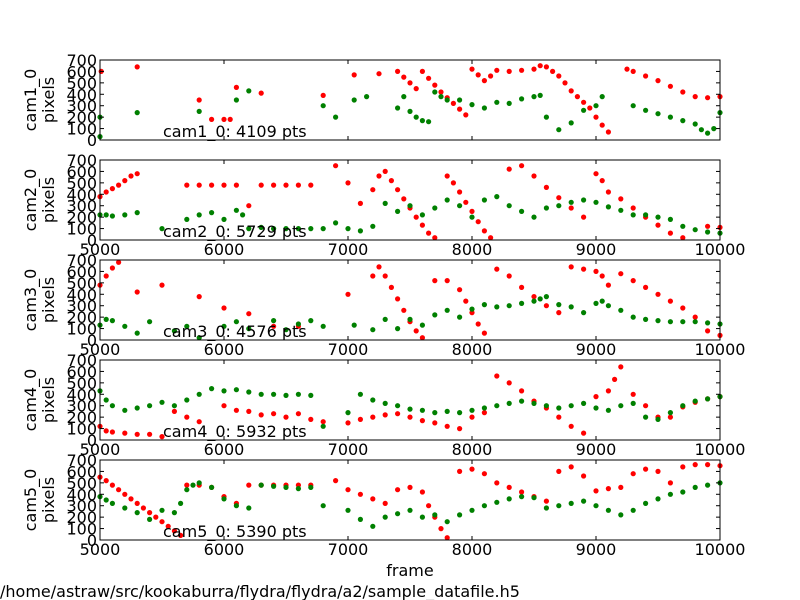  Describe the element at coordinates (81, 317) in the screenshot. I see `y-tick-label: 200` at that location.